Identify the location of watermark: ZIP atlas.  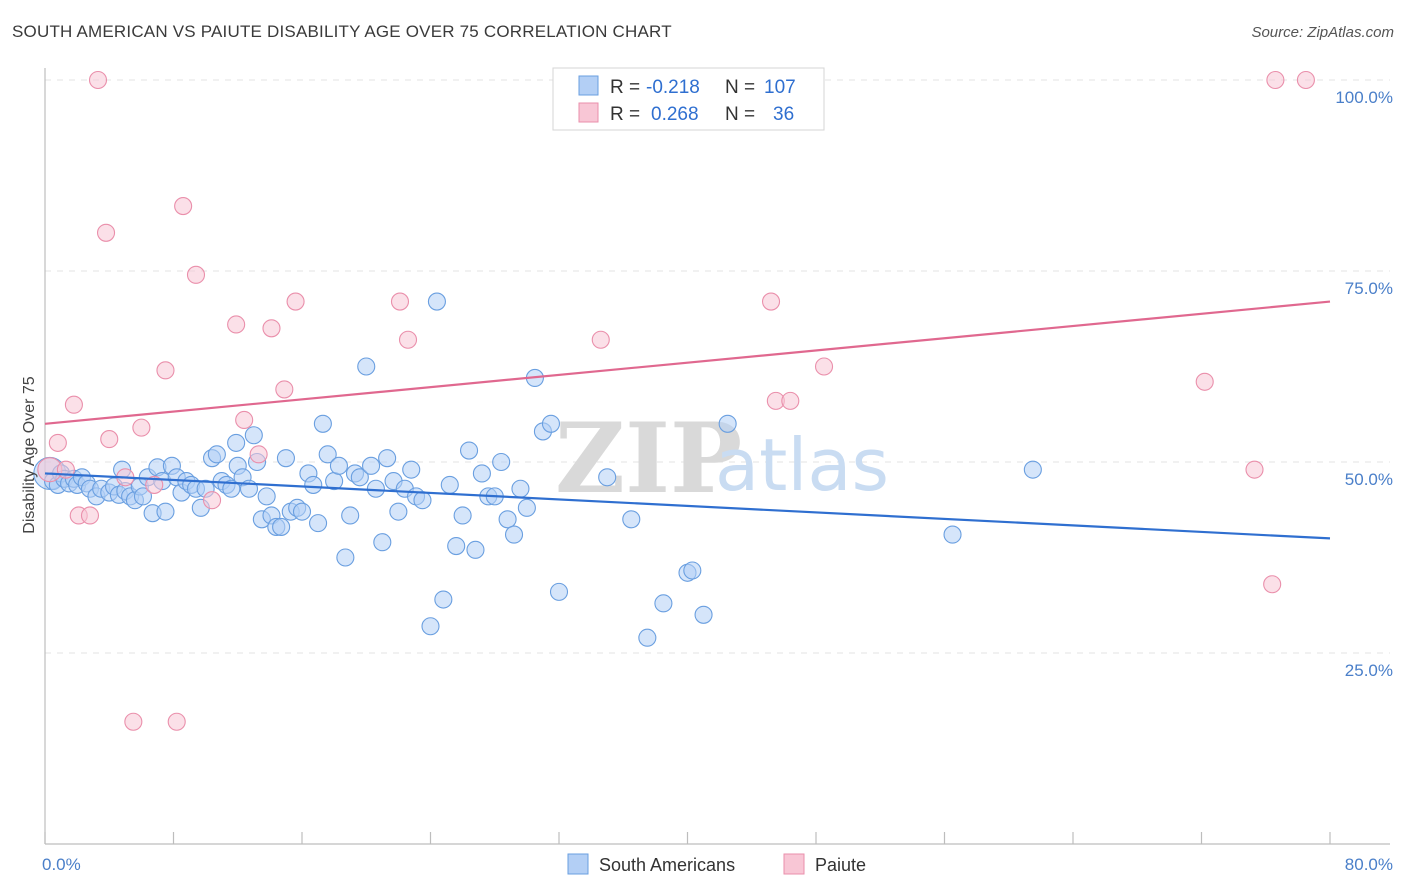
(722, 458).